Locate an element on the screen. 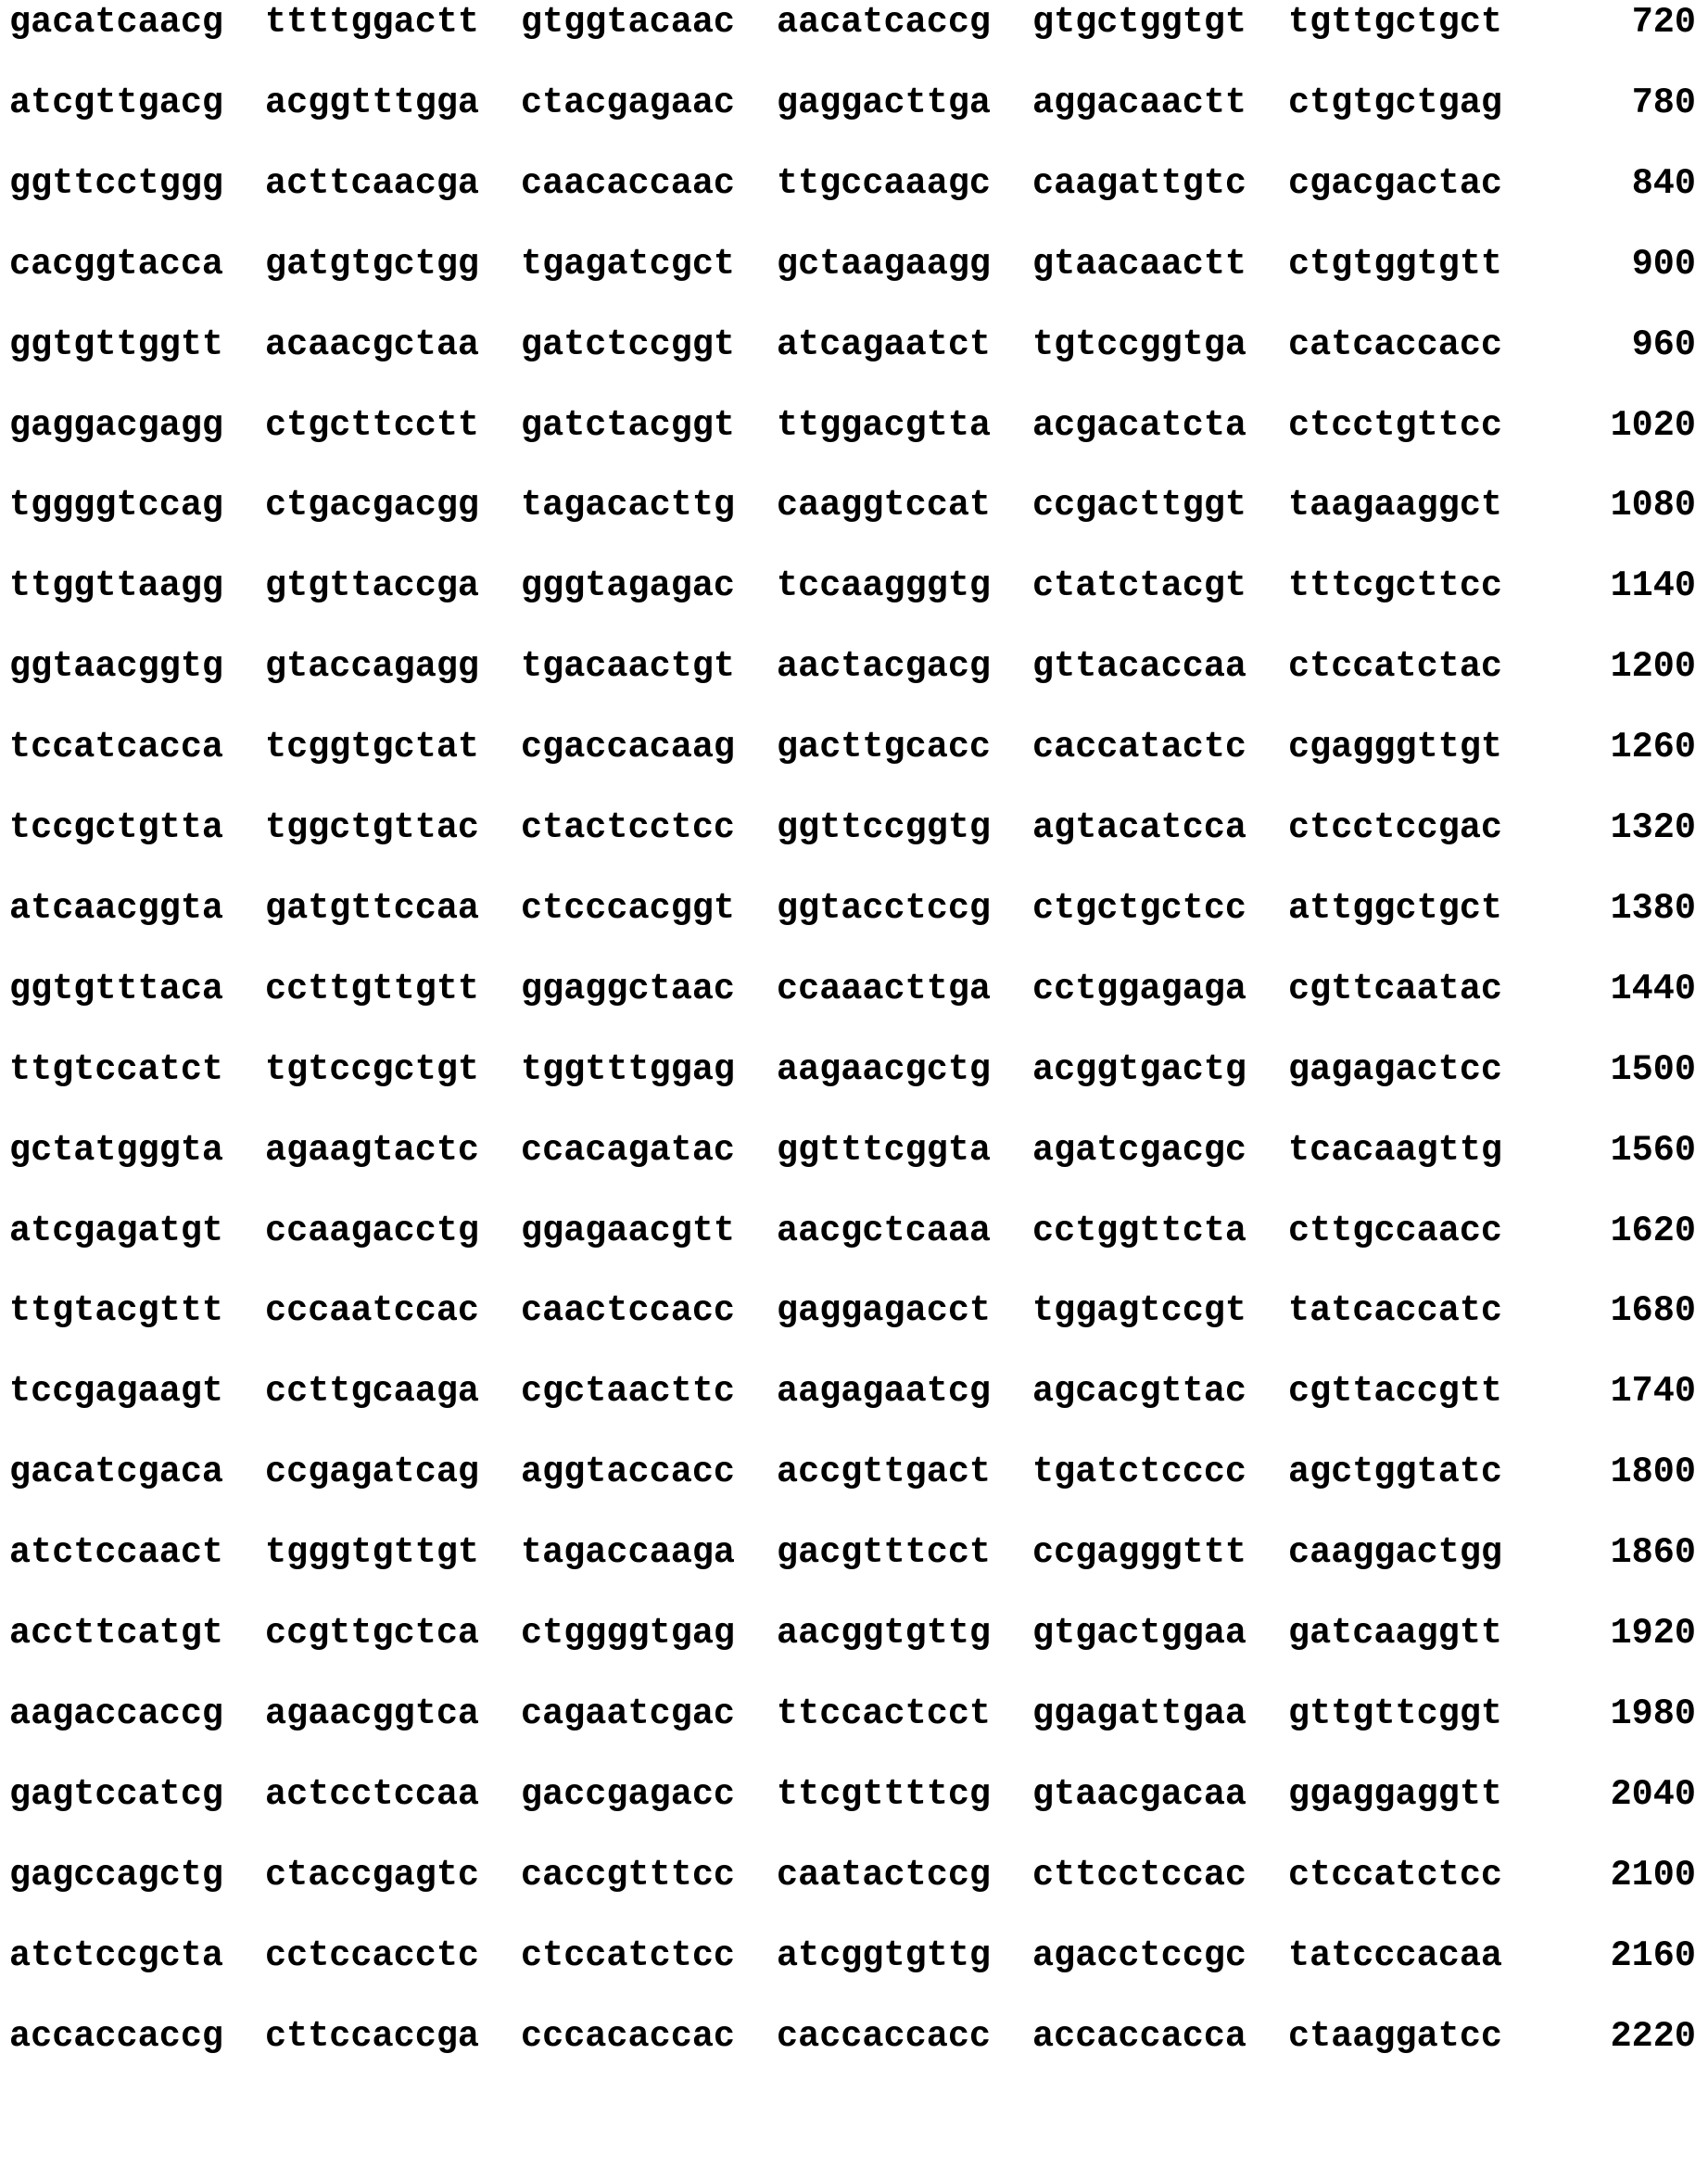 Image resolution: width=1708 pixels, height=2168 pixels. nucleotide-group: gacttgcacc is located at coordinates (884, 747).